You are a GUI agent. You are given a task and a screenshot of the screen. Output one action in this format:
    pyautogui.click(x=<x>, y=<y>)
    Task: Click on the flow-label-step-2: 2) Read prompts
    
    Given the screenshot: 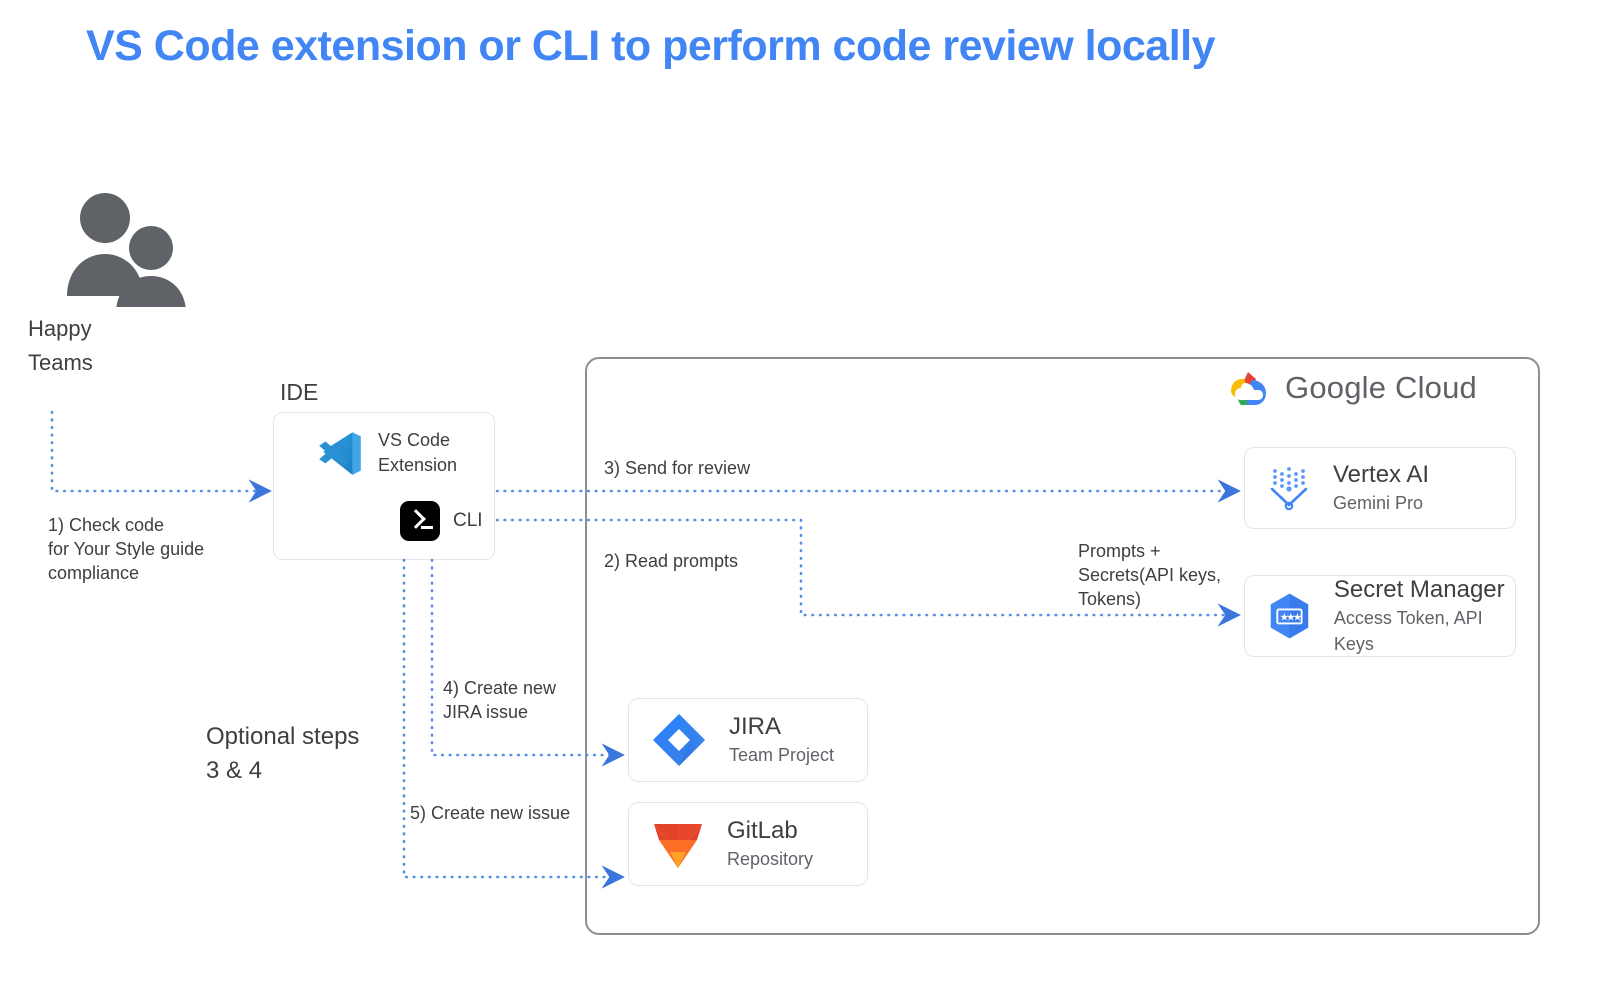 What is the action you would take?
    pyautogui.click(x=671, y=561)
    